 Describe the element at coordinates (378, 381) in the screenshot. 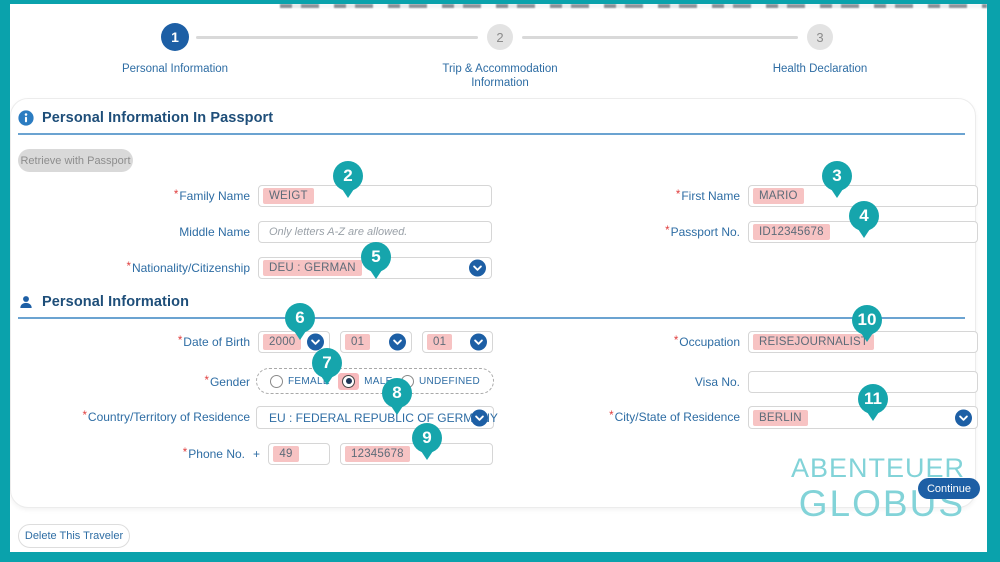

I see `gender-male-label: MALE` at that location.